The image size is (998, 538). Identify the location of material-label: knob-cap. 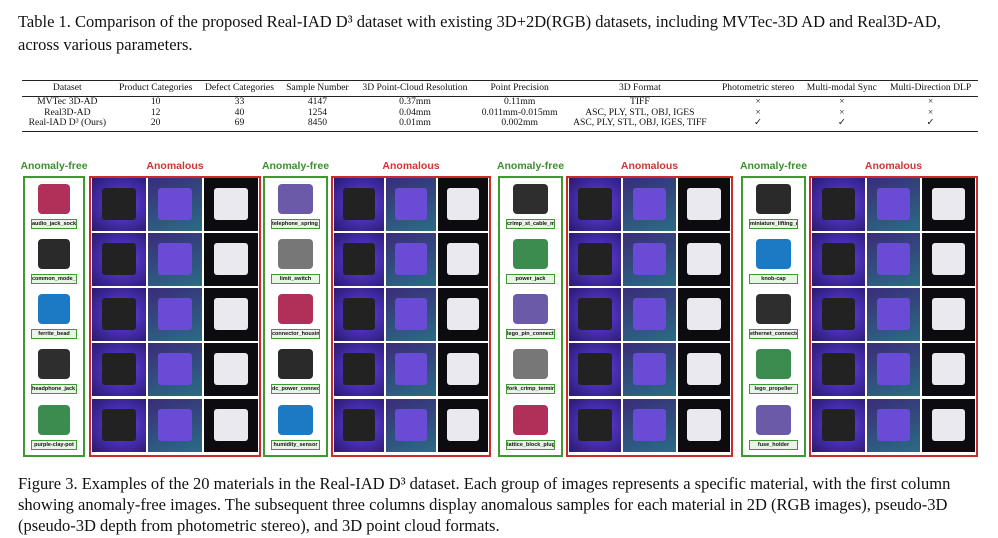
(773, 279).